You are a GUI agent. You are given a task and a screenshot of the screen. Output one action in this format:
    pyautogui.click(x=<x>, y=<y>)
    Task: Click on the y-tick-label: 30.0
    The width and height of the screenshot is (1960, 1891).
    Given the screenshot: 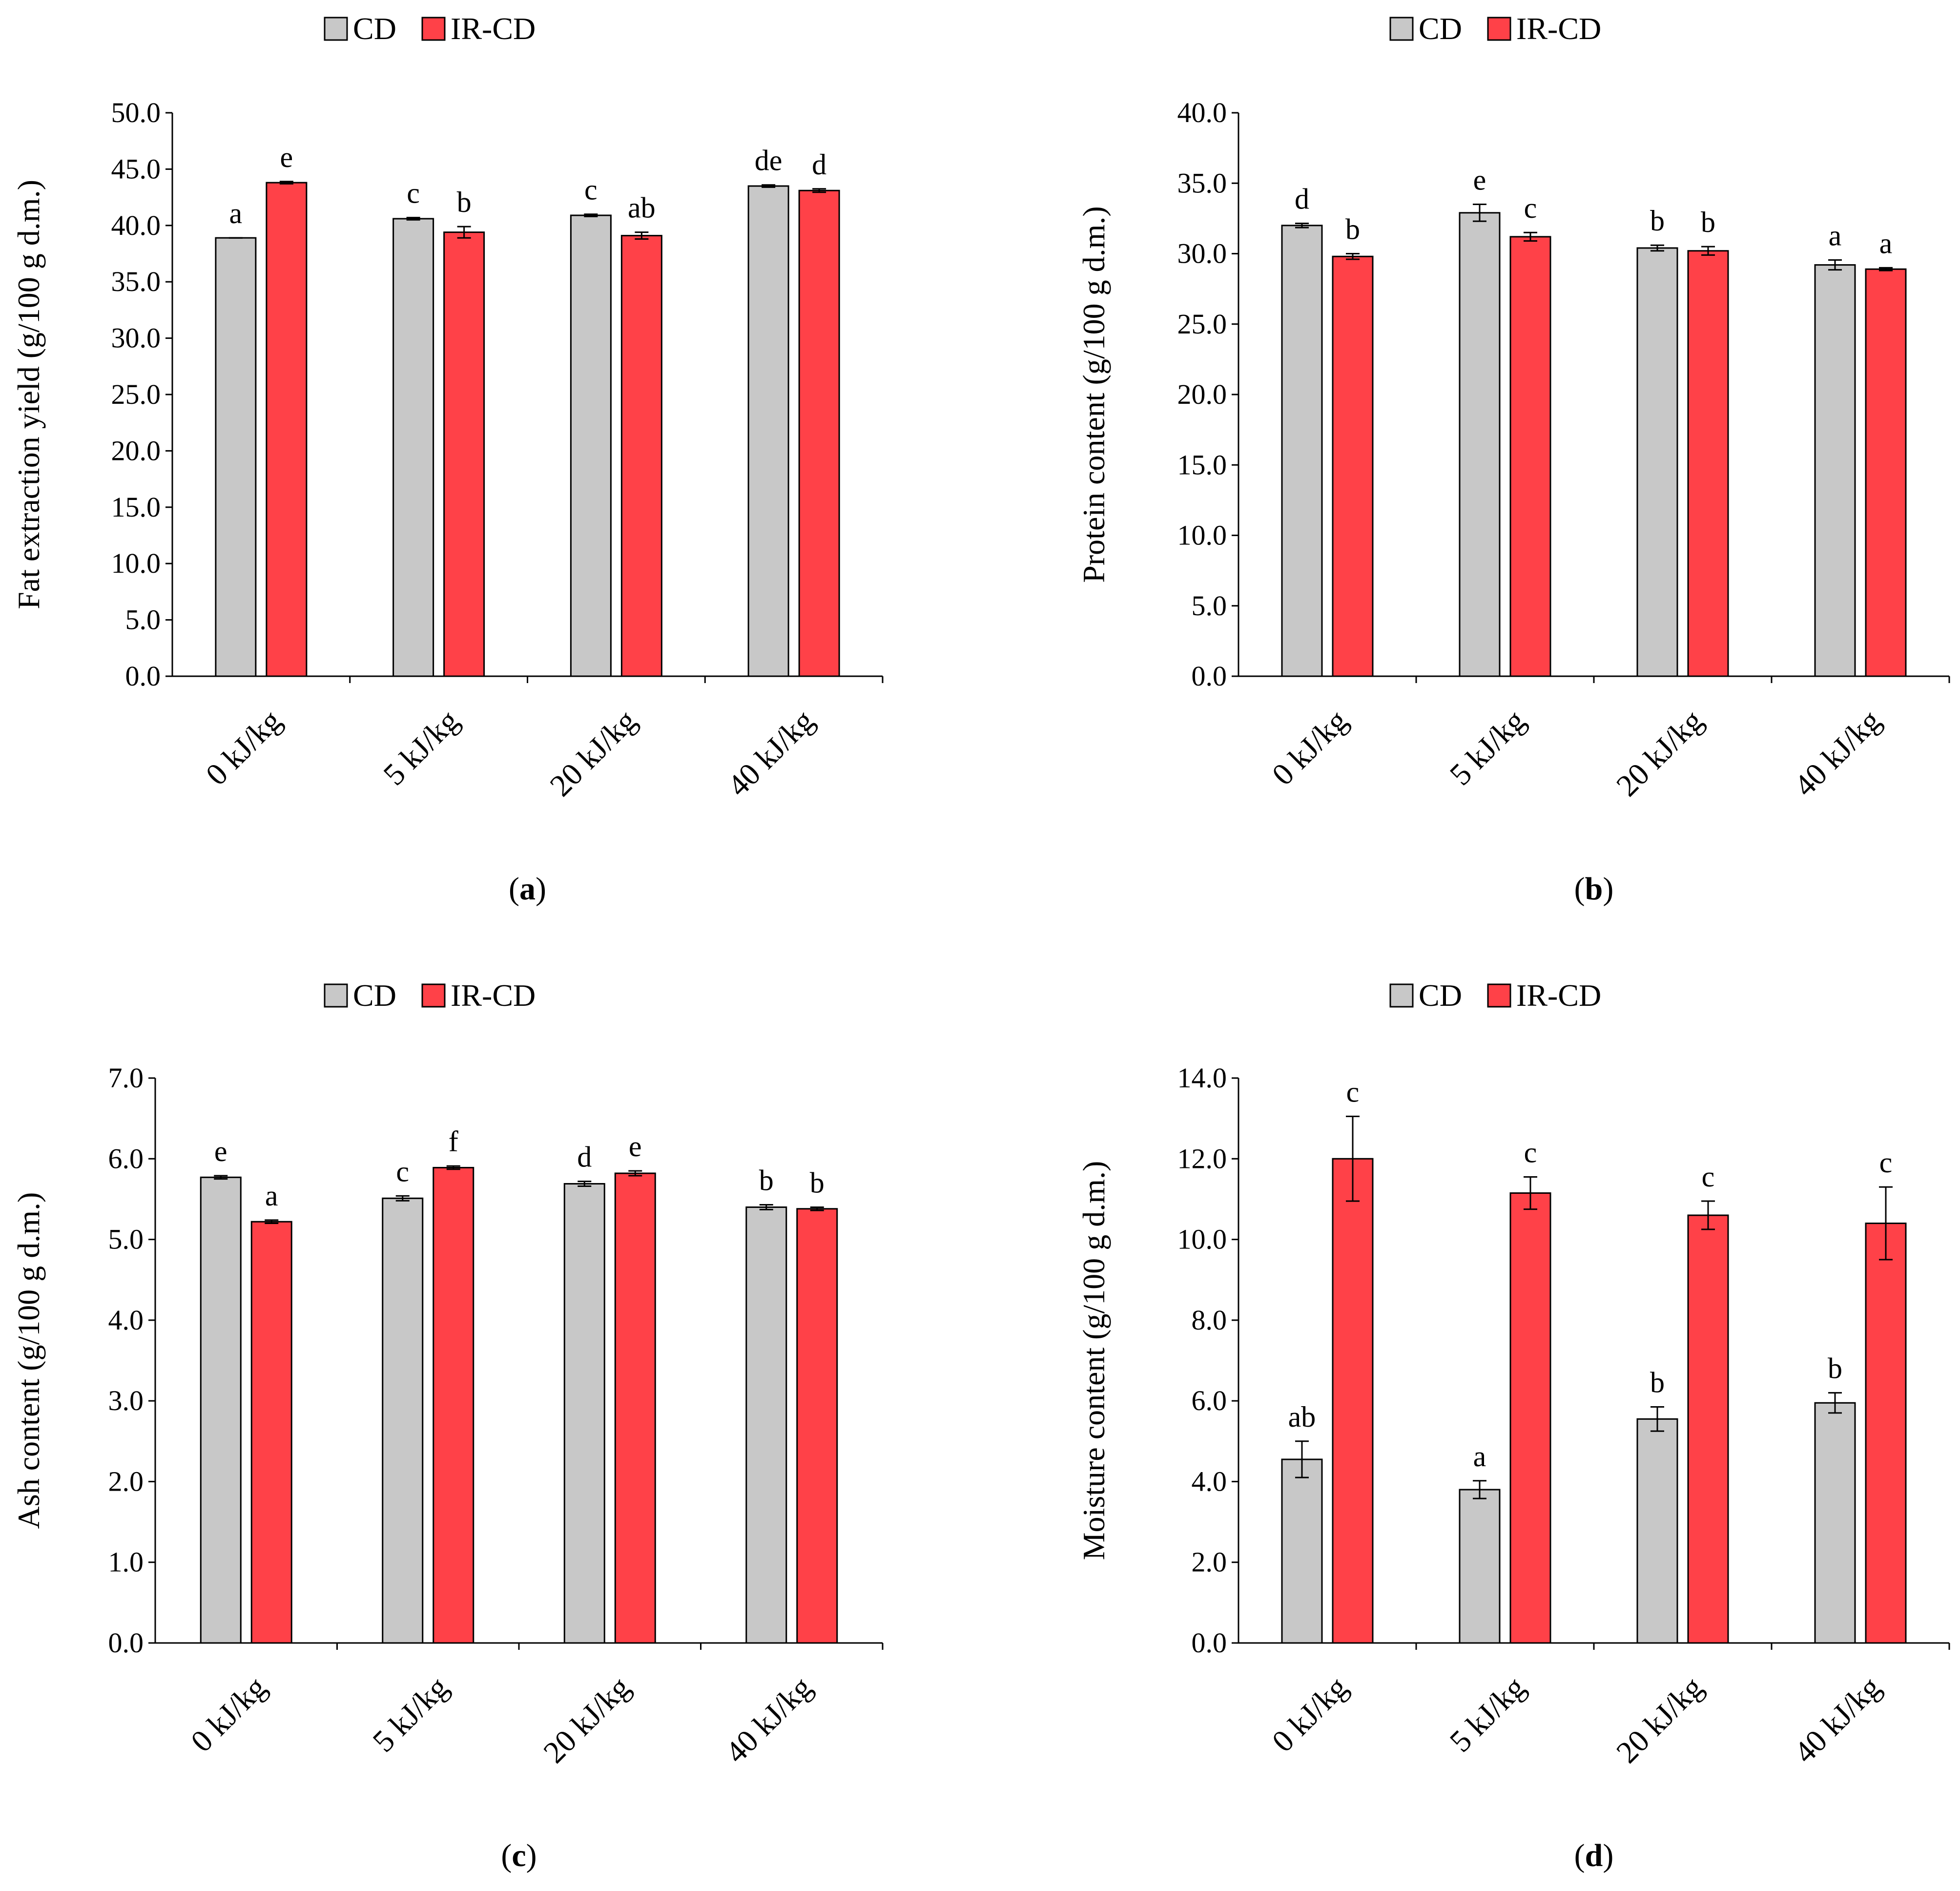 What is the action you would take?
    pyautogui.click(x=1202, y=254)
    